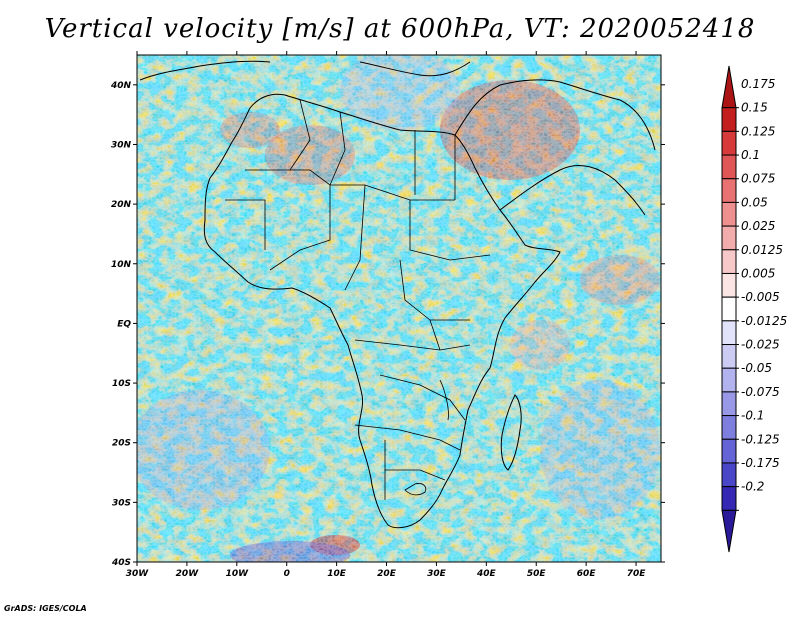 This screenshot has height=618, width=800. What do you see at coordinates (121, 265) in the screenshot?
I see `y-tick-label: 10N` at bounding box center [121, 265].